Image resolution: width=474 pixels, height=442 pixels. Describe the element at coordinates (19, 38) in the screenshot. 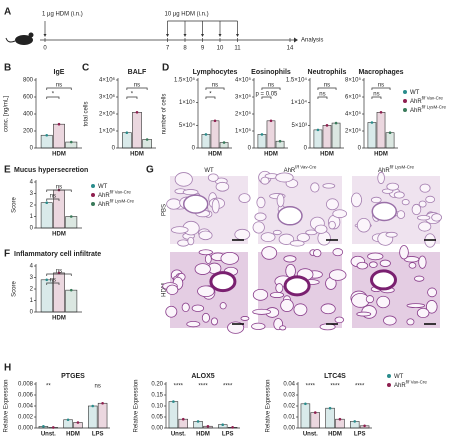

I see `mouse-icon` at that location.